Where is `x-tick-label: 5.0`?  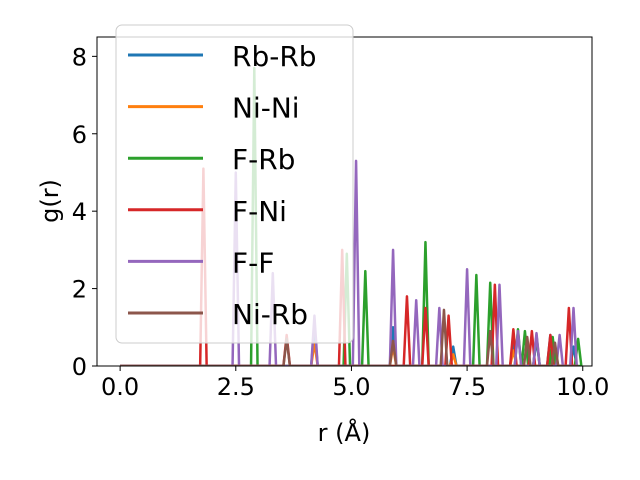 x-tick-label: 5.0 is located at coordinates (351, 387).